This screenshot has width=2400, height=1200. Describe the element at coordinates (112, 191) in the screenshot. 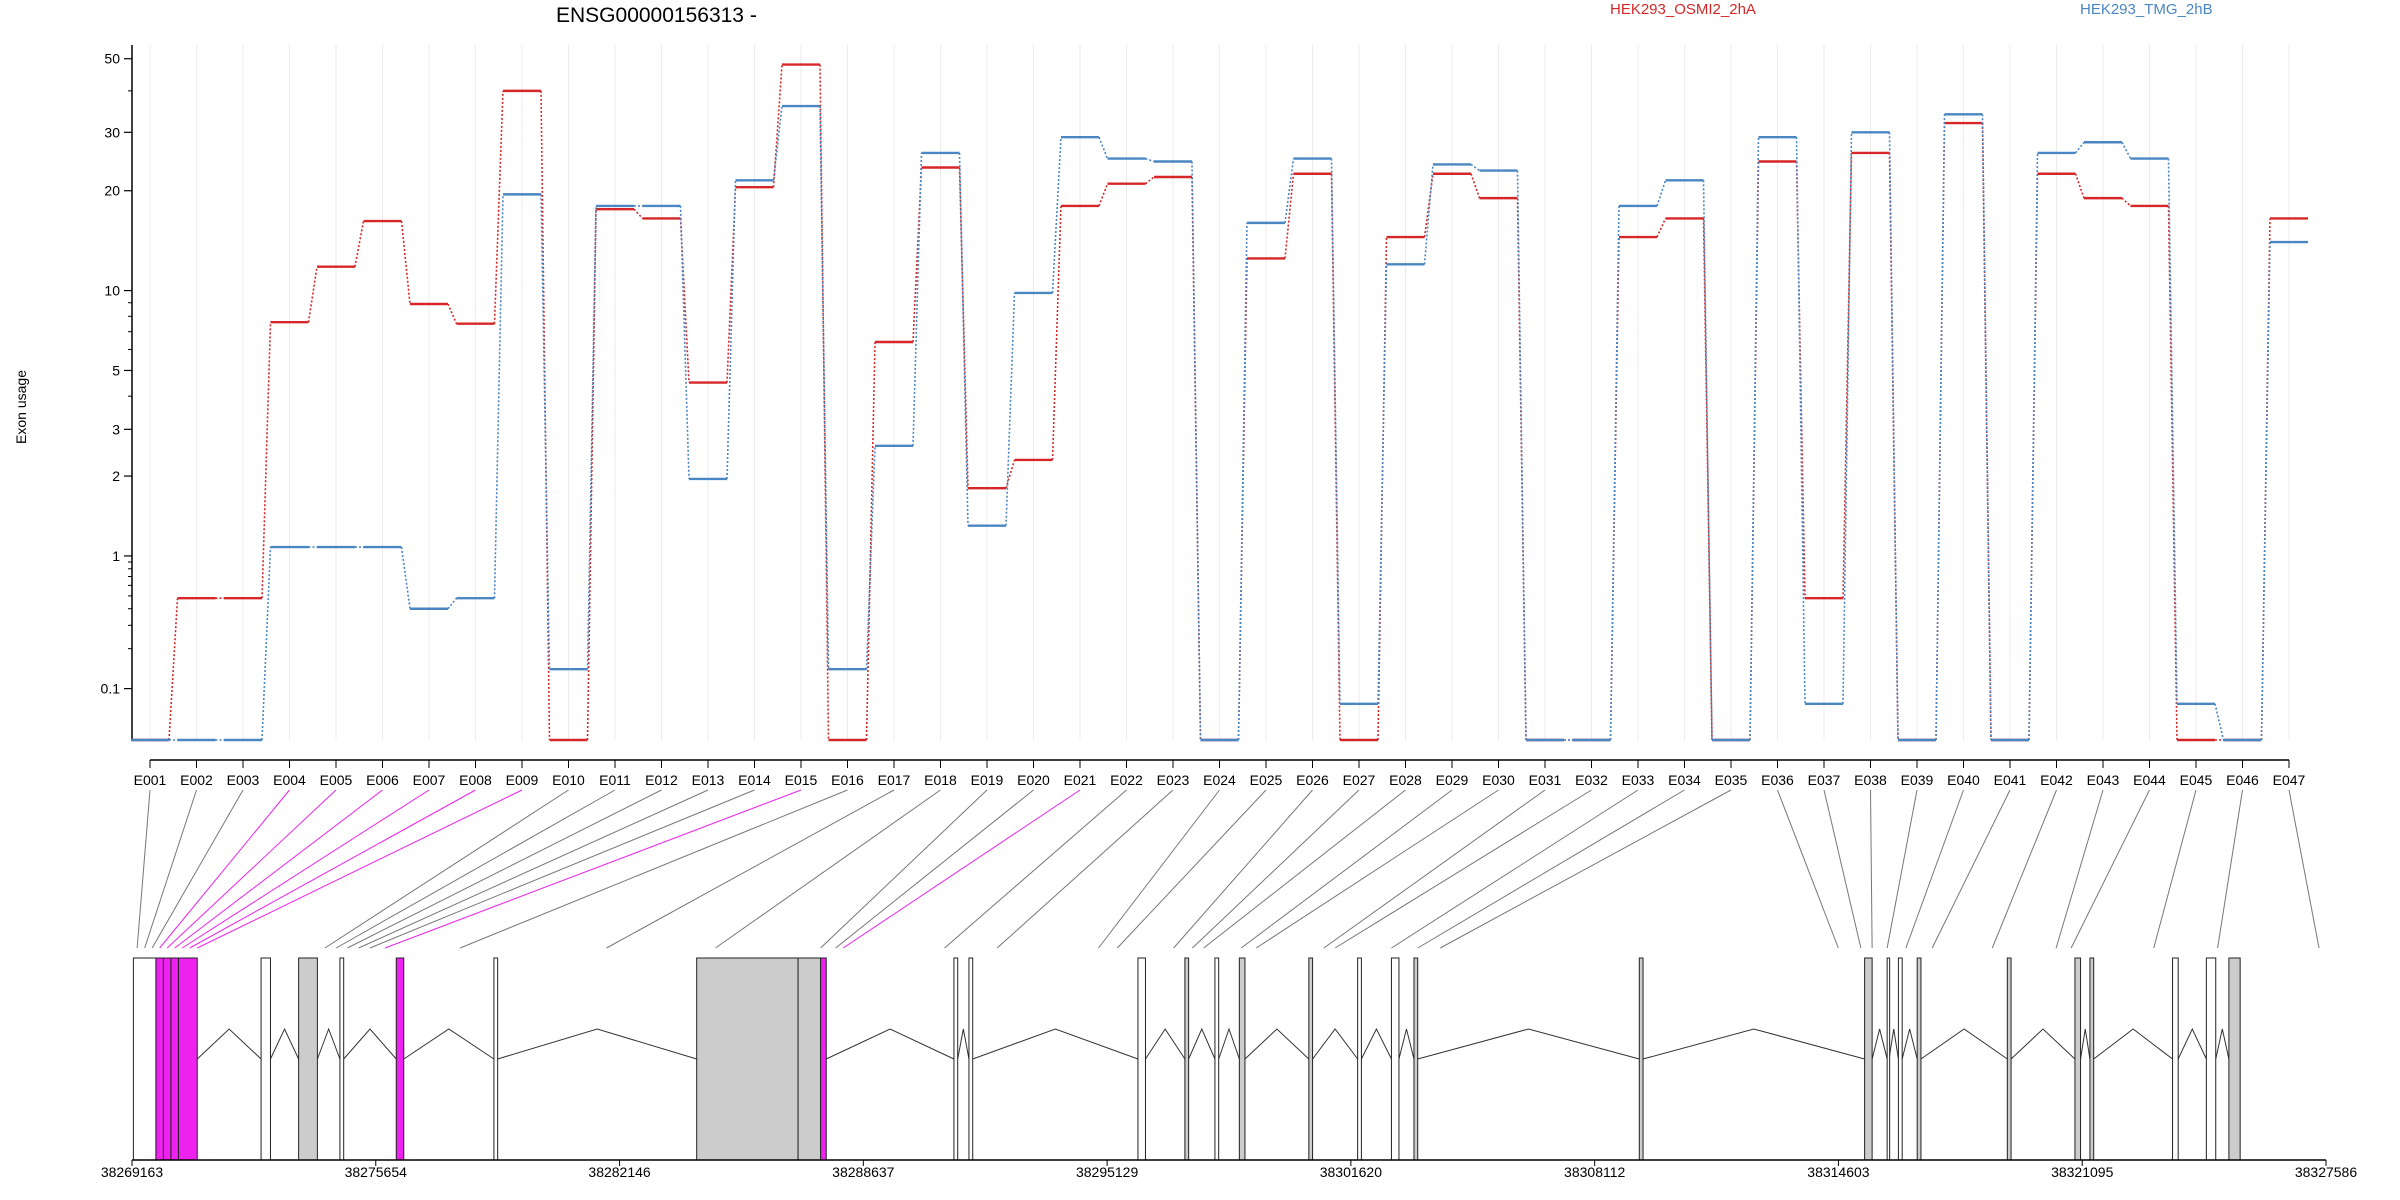

I see `y-tick-label: 20` at that location.